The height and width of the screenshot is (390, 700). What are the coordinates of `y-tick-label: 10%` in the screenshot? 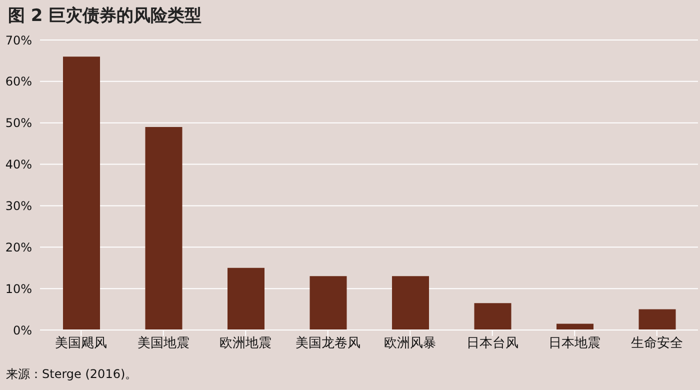 It's located at (18, 289).